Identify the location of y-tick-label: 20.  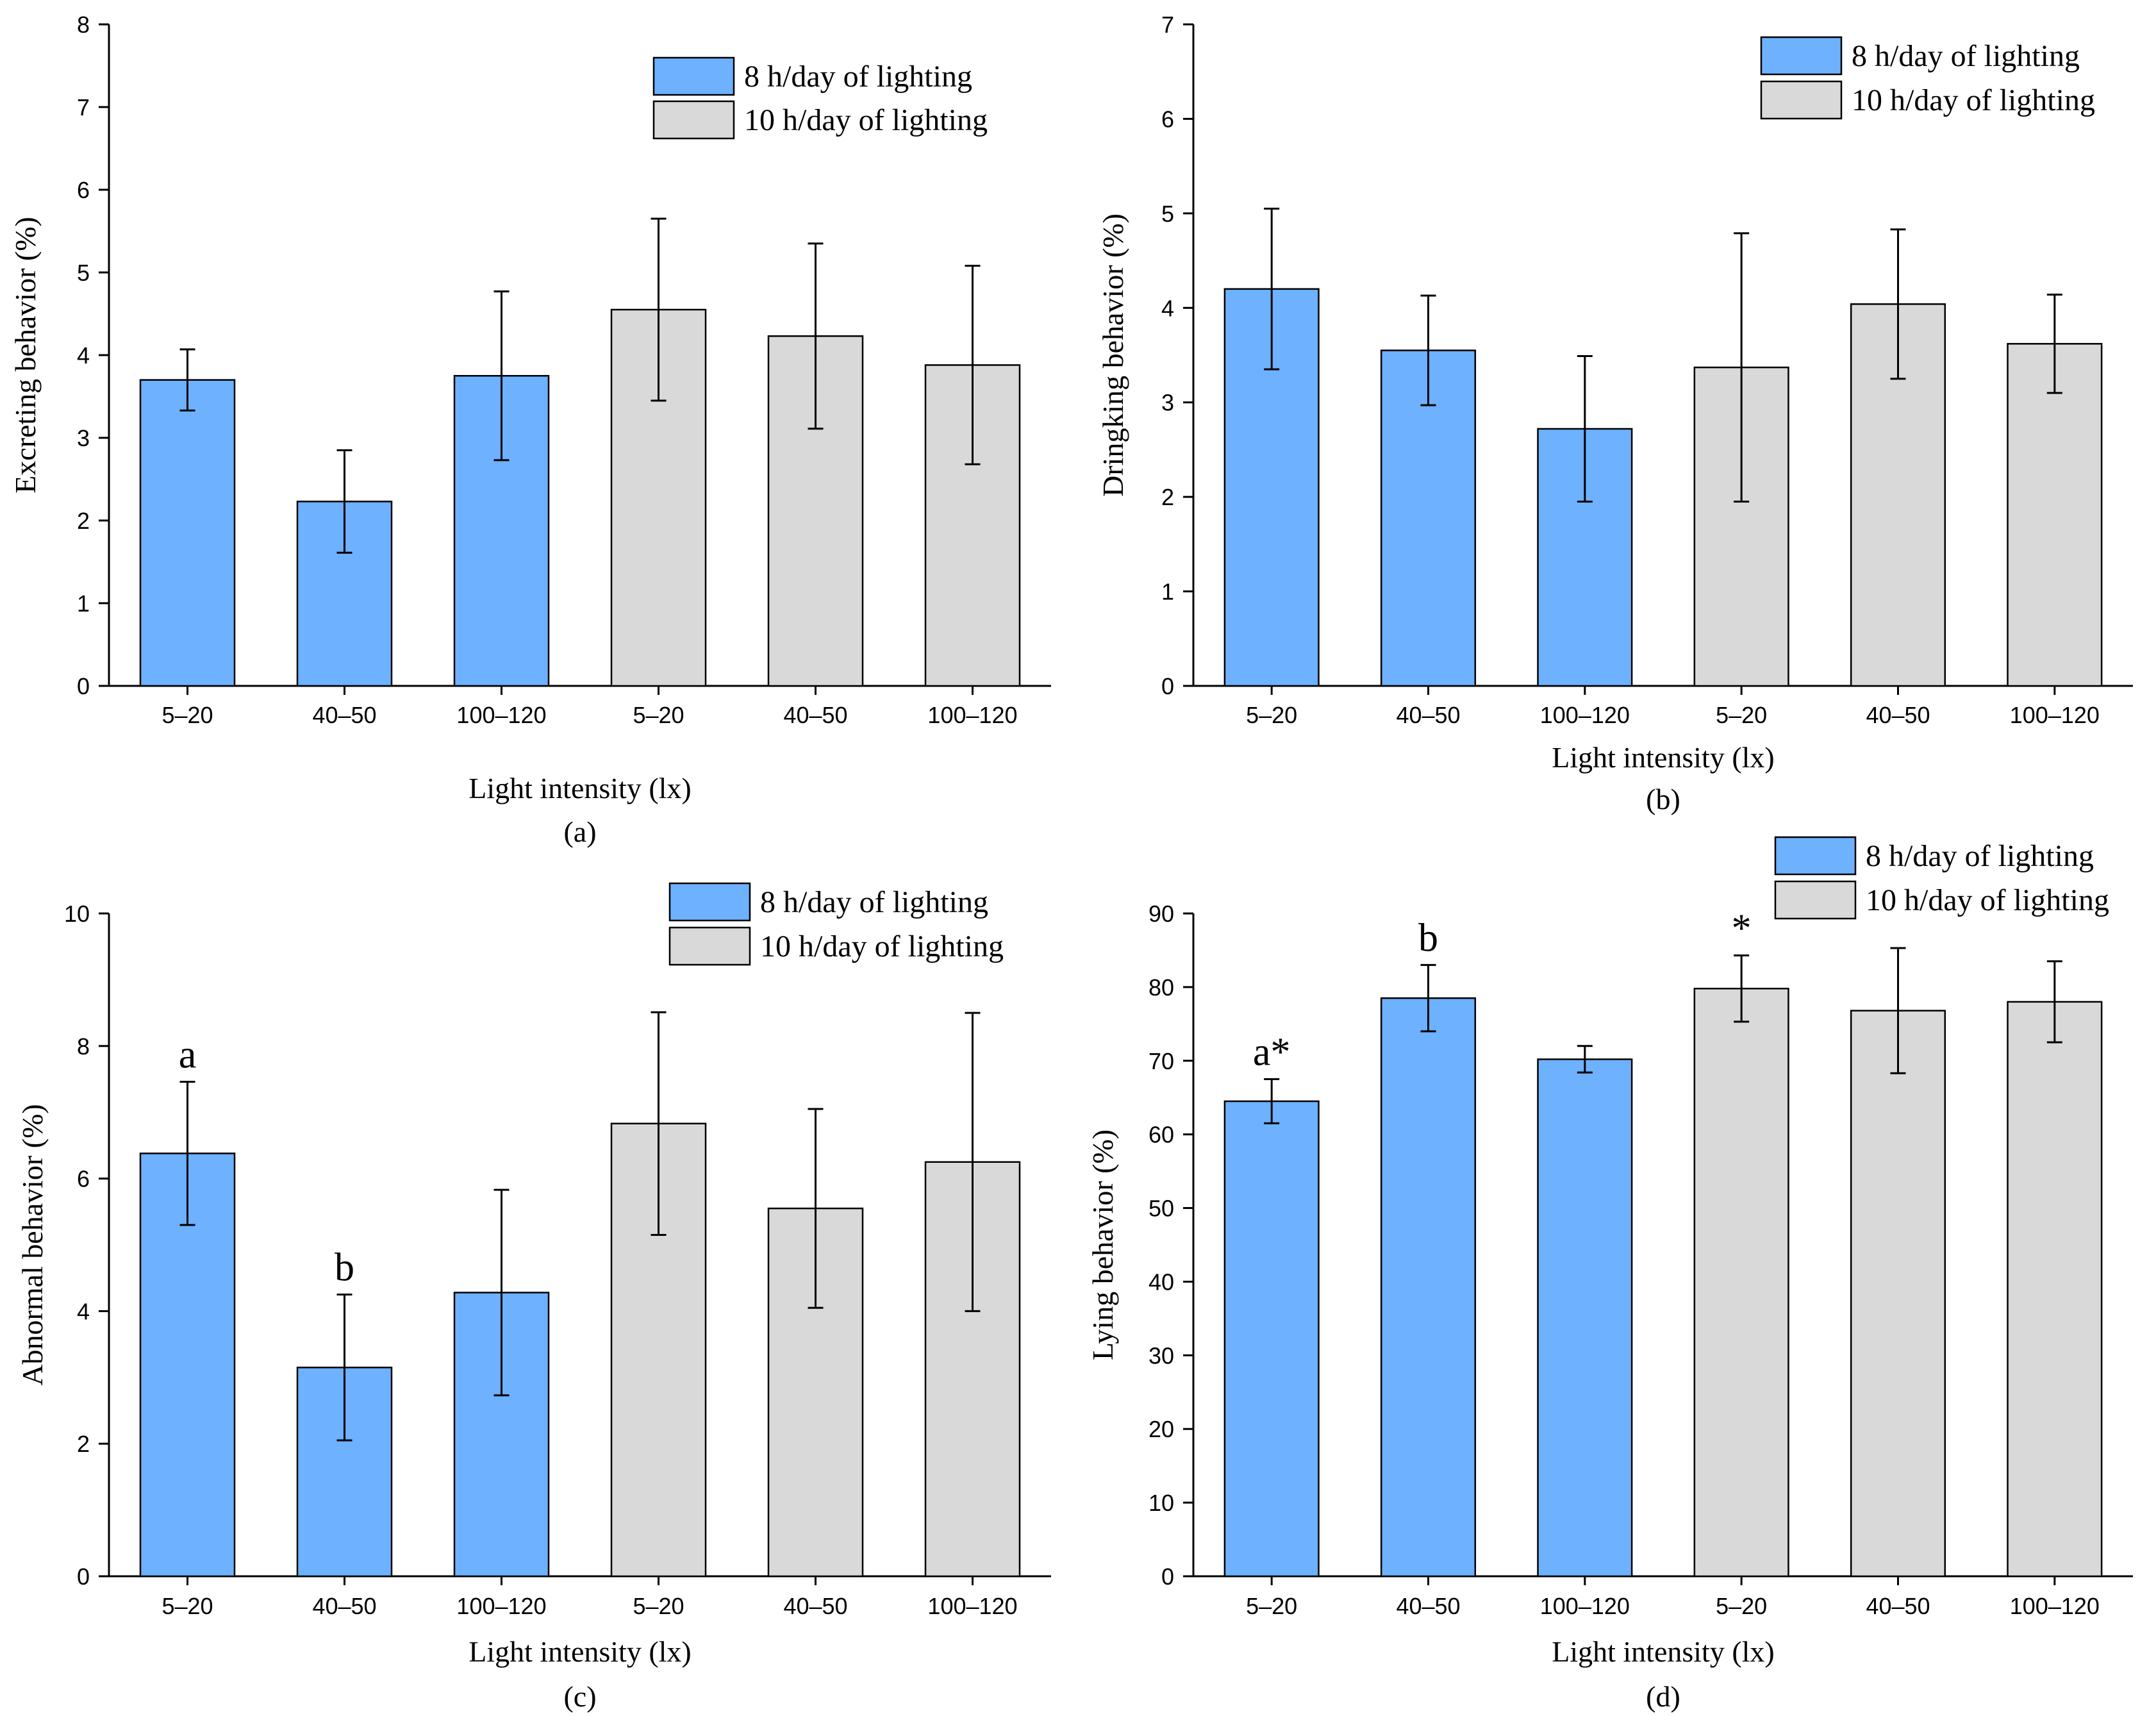
(1161, 1429).